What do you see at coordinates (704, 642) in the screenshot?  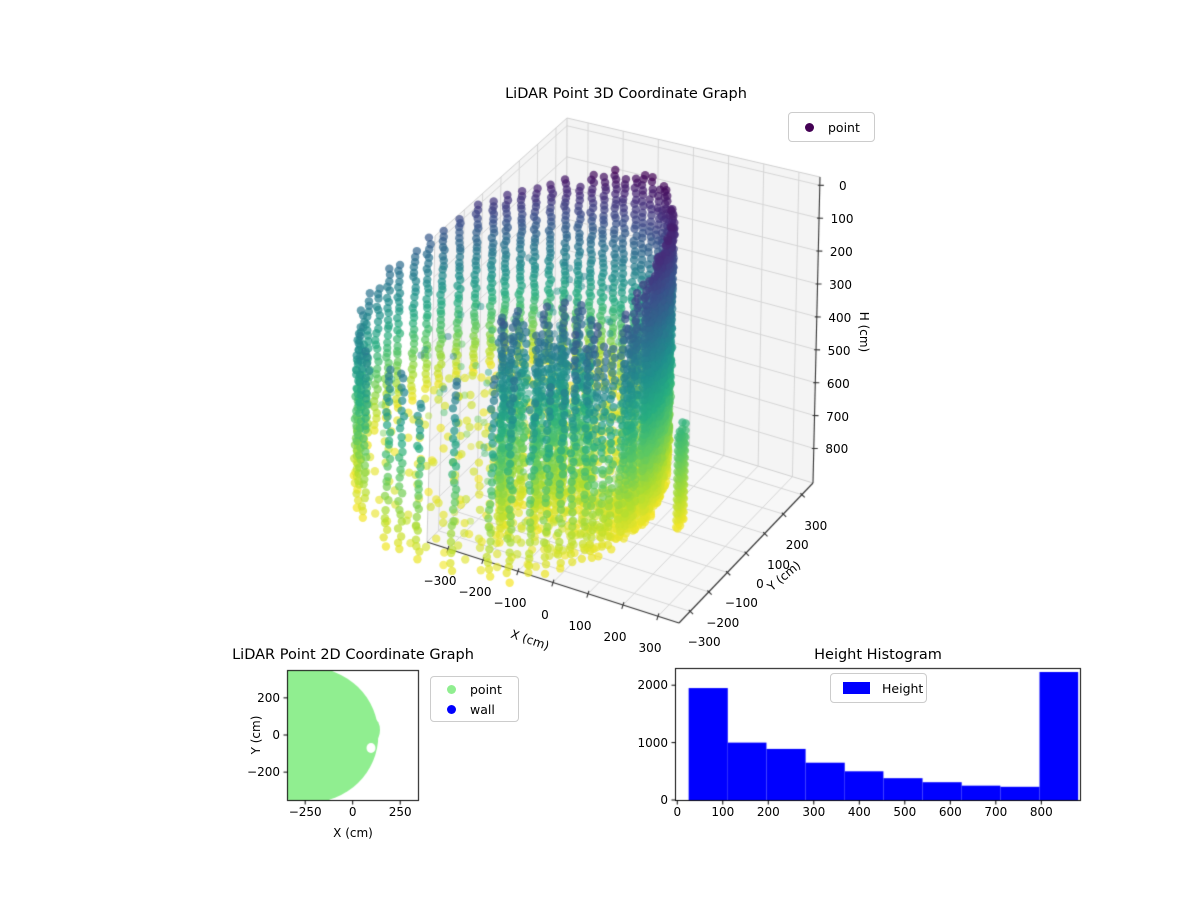 I see `plot3d-y-tick-label: −300` at bounding box center [704, 642].